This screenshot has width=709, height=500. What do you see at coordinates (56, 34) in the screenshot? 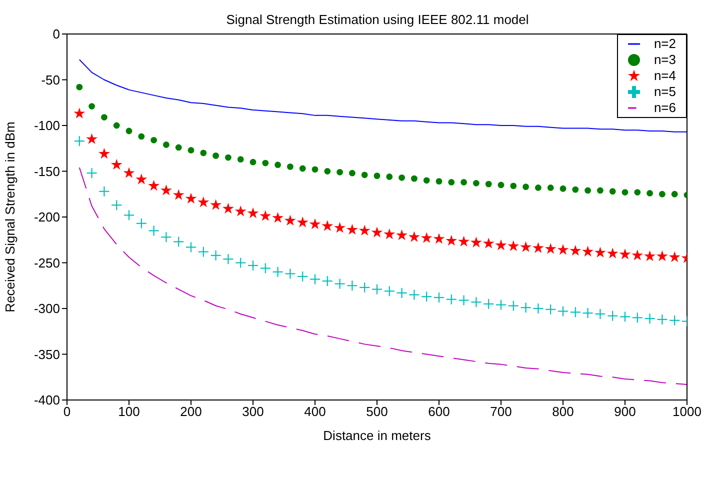
I see `y-tick-label: 0` at bounding box center [56, 34].